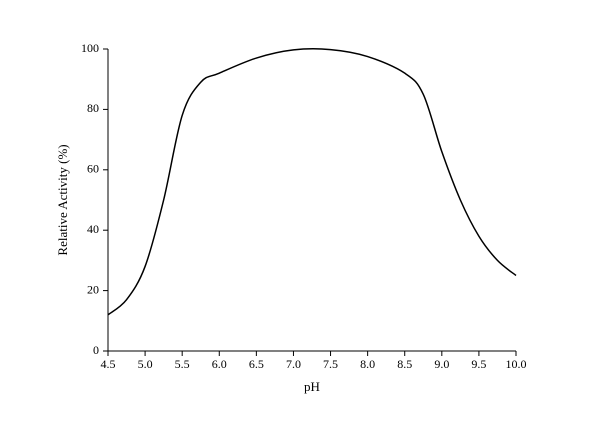 The image size is (600, 422). What do you see at coordinates (404, 364) in the screenshot?
I see `x-tick-label: 8.5` at bounding box center [404, 364].